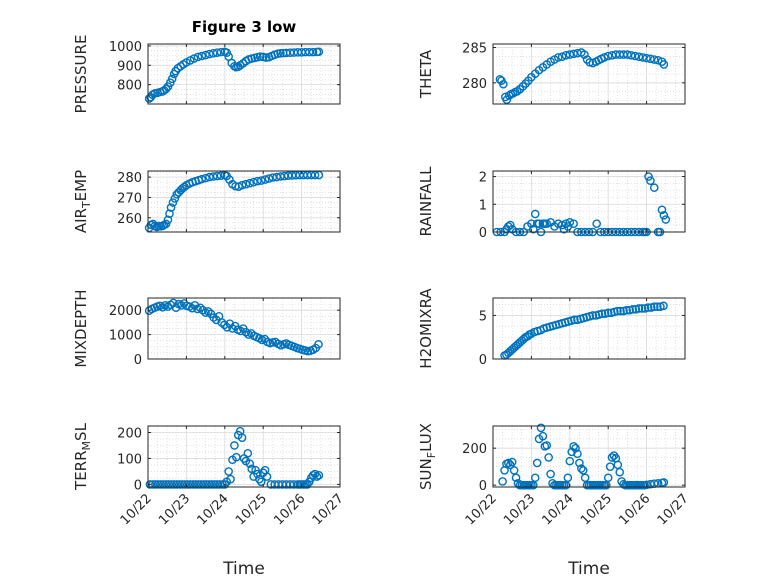  What do you see at coordinates (244, 201) in the screenshot?
I see `grid` at bounding box center [244, 201].